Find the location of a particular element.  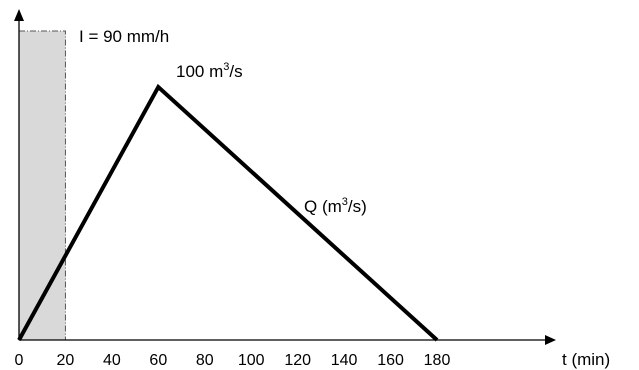

x-tick-label-20: 20 is located at coordinates (66, 360).